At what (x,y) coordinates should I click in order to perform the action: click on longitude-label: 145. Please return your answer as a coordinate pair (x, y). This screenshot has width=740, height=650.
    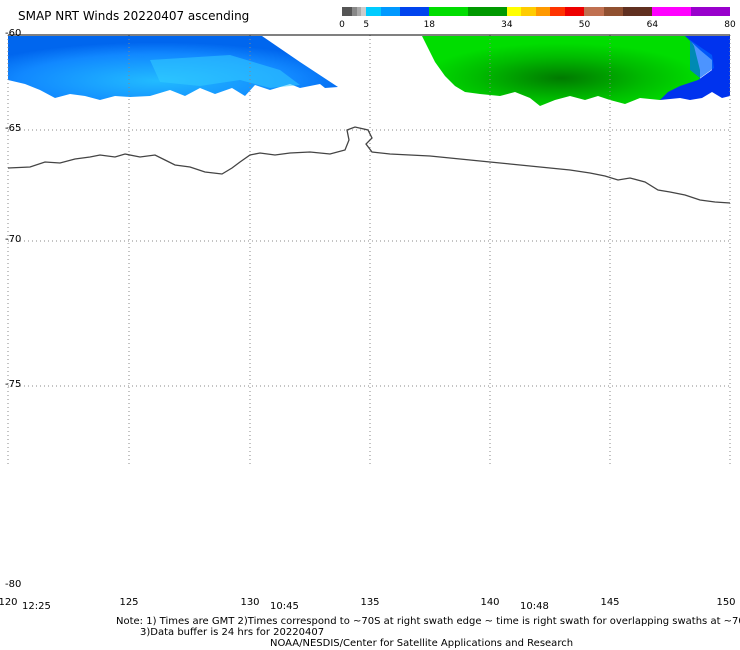
    Looking at the image, I should click on (610, 602).